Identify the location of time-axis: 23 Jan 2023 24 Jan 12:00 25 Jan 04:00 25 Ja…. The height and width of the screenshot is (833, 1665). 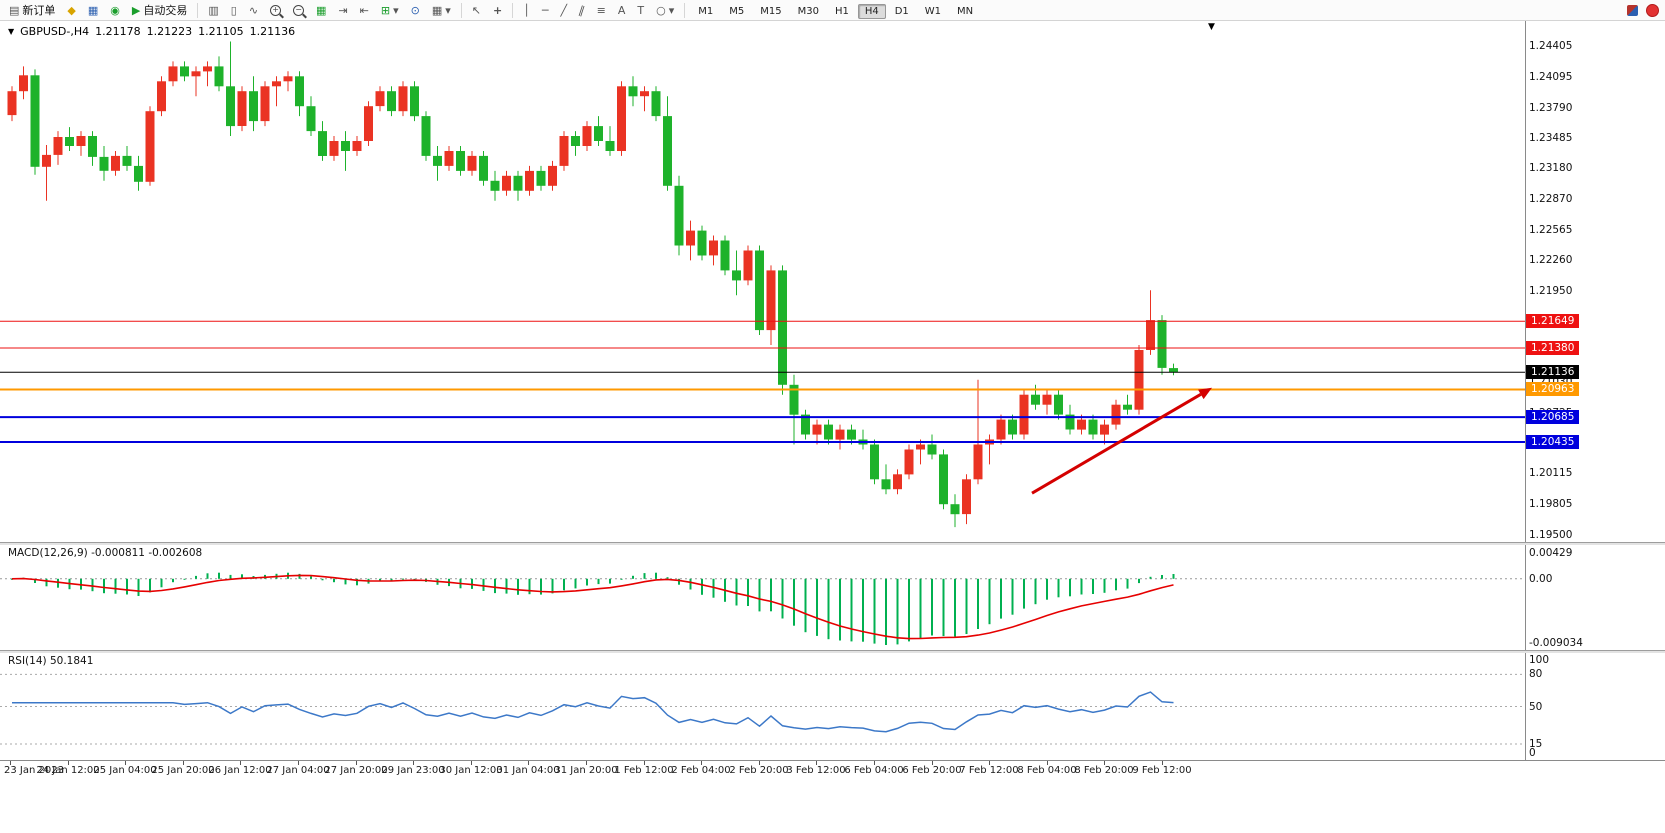
(832, 771).